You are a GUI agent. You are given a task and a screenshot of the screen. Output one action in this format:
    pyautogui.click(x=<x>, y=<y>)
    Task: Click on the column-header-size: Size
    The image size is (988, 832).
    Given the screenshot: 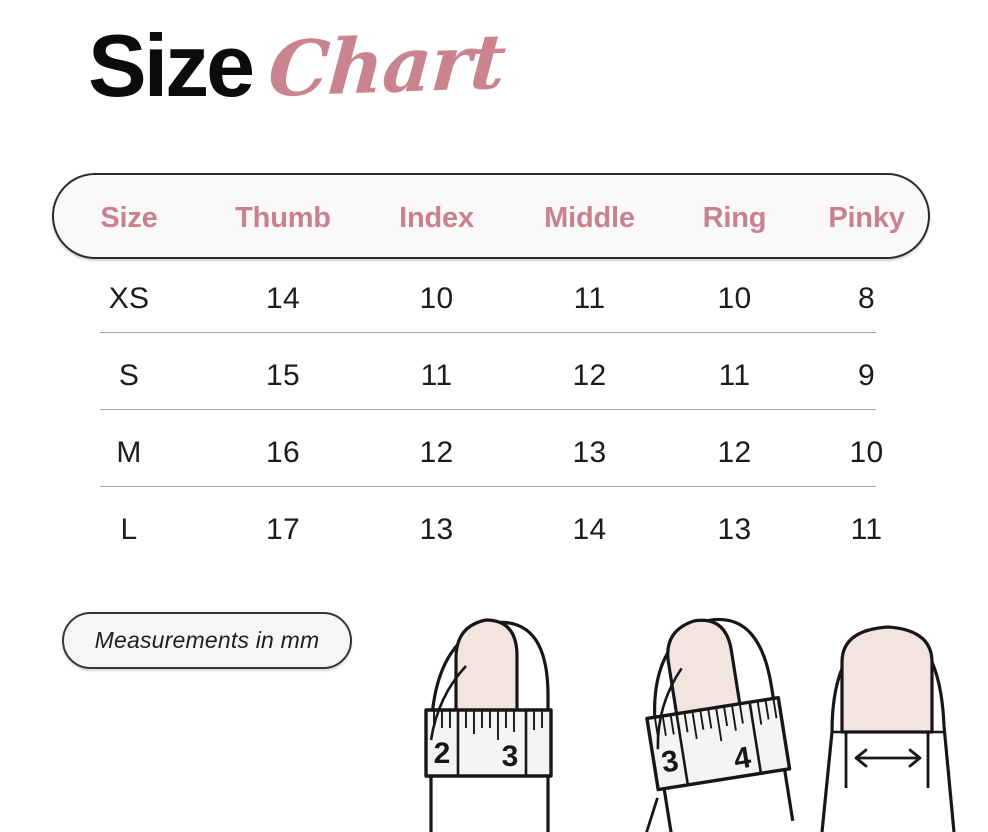 What is the action you would take?
    pyautogui.click(x=129, y=217)
    